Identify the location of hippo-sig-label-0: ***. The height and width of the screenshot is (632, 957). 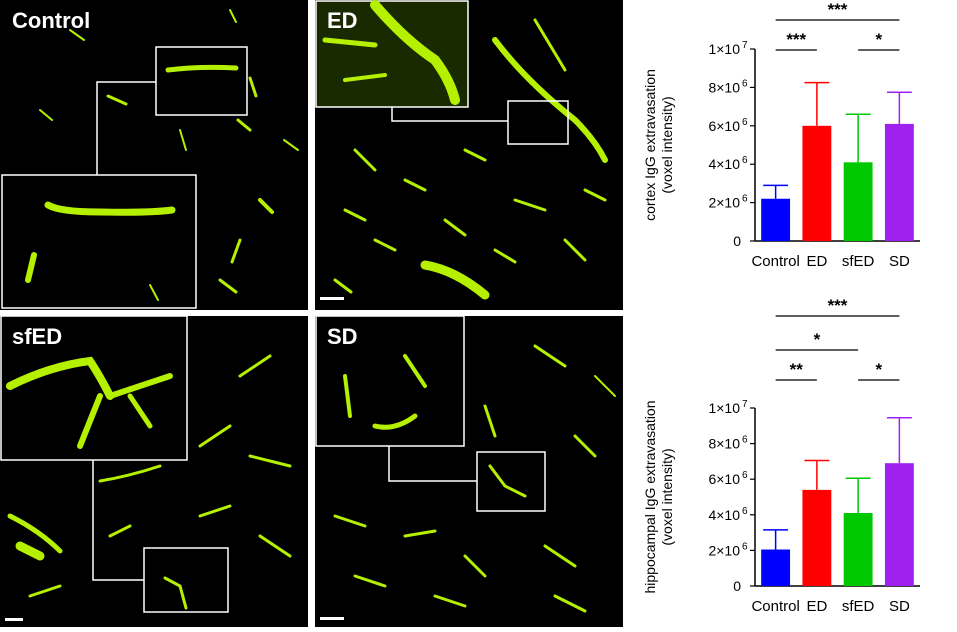
(838, 305).